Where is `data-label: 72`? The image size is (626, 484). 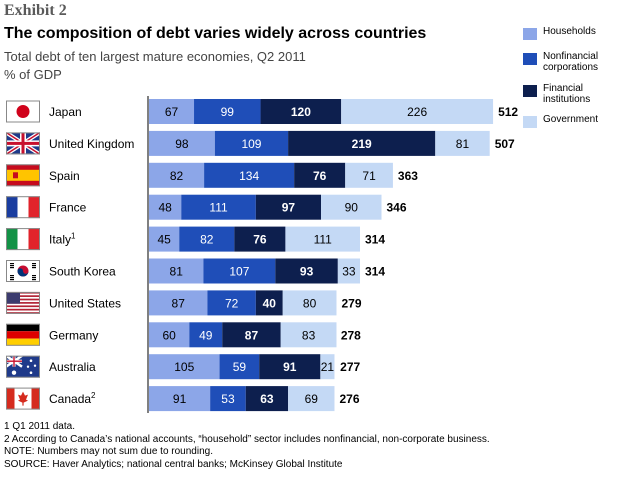
data-label: 72 is located at coordinates (232, 303).